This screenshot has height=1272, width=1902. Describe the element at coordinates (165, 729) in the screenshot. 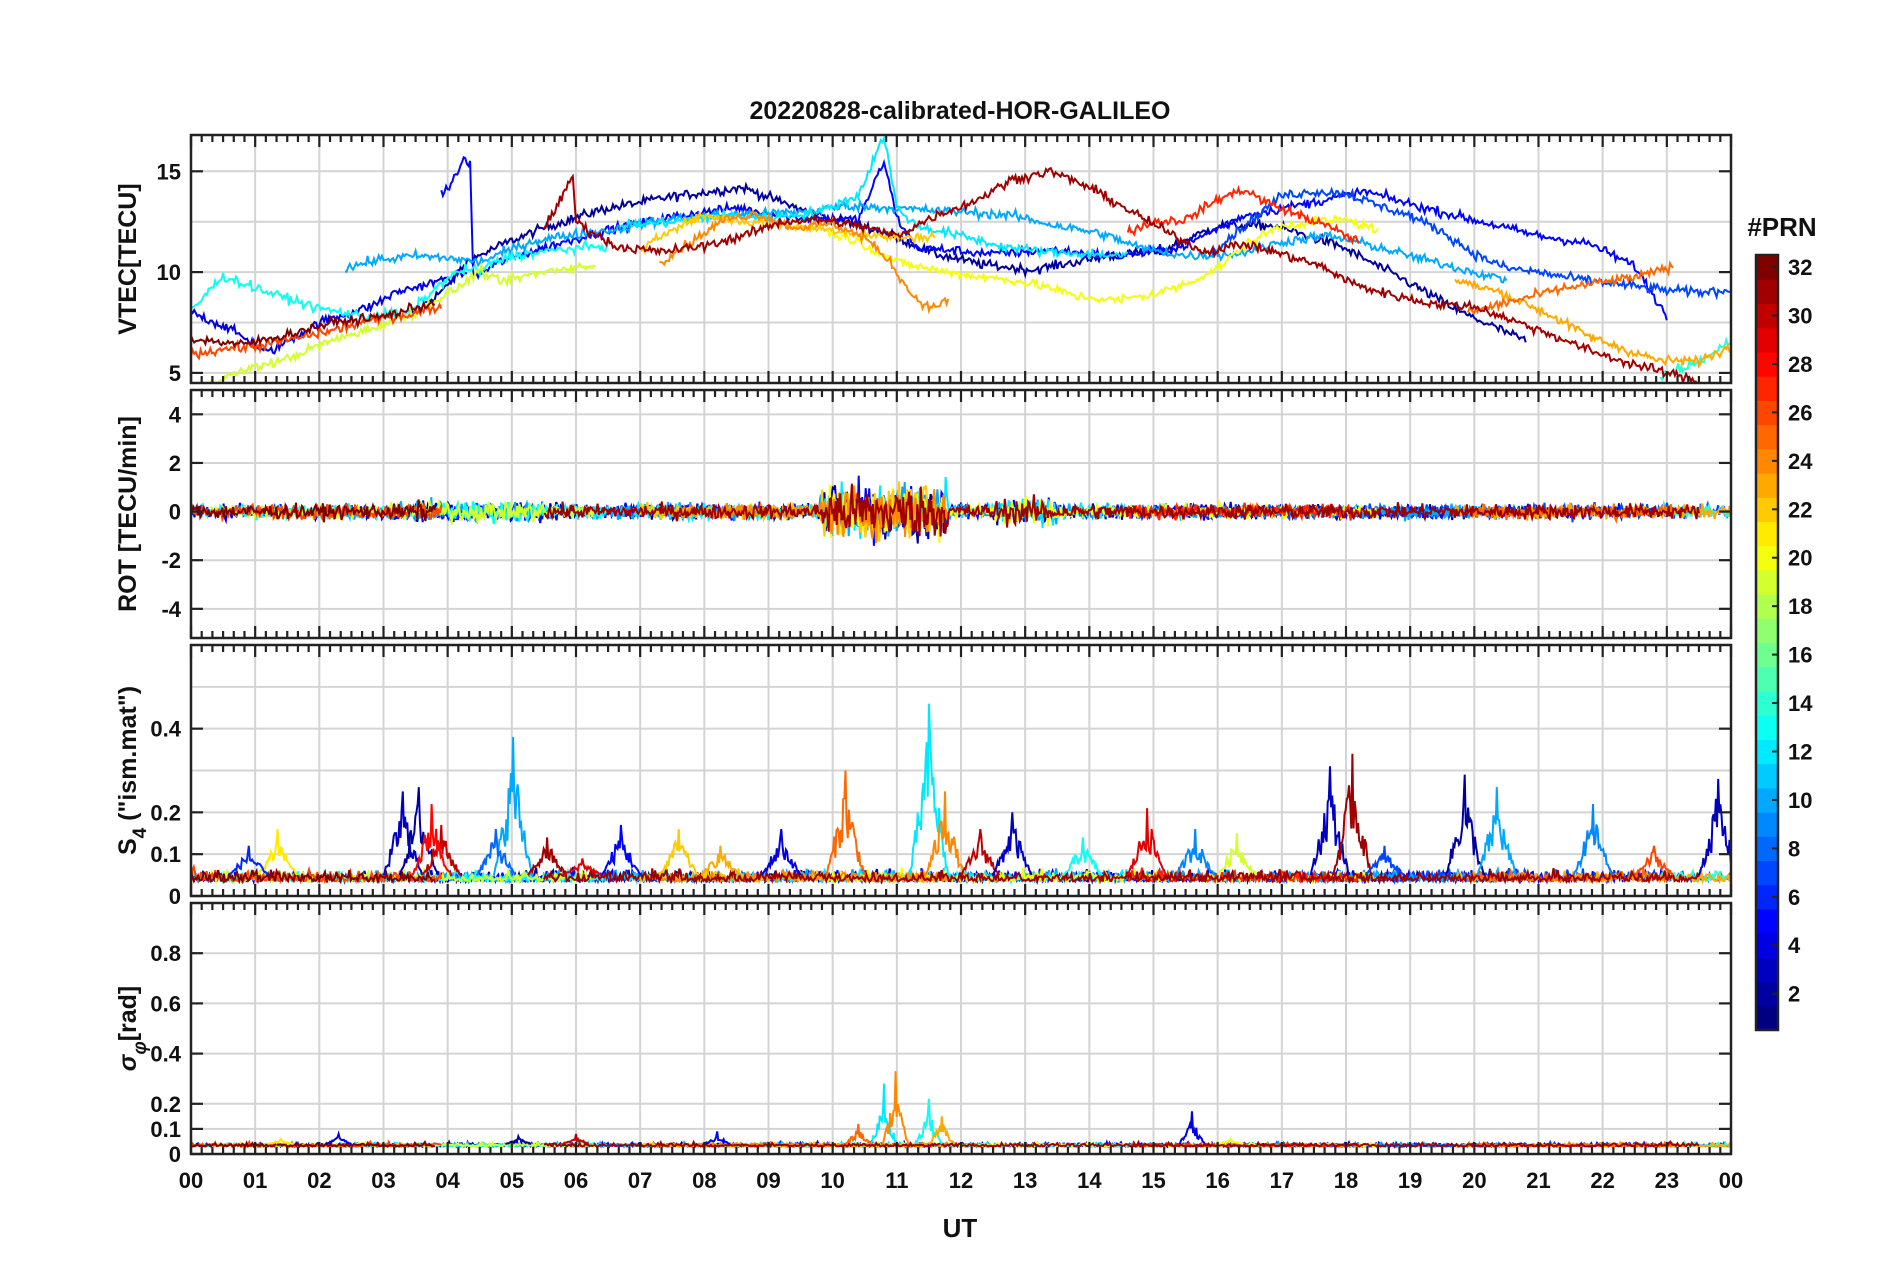

I see `y-tick-label-s4-3: 0.4` at that location.